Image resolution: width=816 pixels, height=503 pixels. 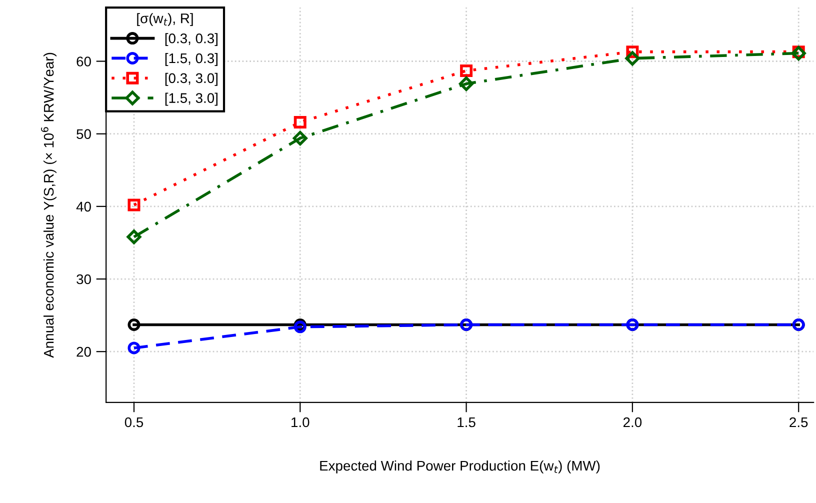 I want to click on x-tick-label: 1.0, so click(x=301, y=422).